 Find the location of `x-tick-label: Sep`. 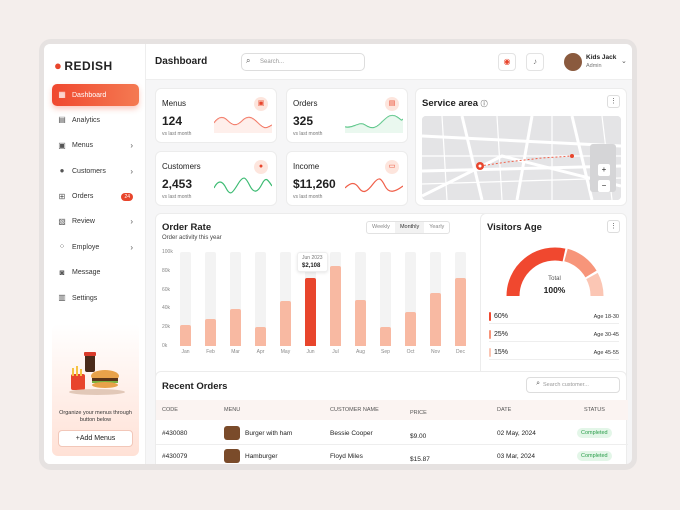

x-tick-label: Sep is located at coordinates (385, 352).